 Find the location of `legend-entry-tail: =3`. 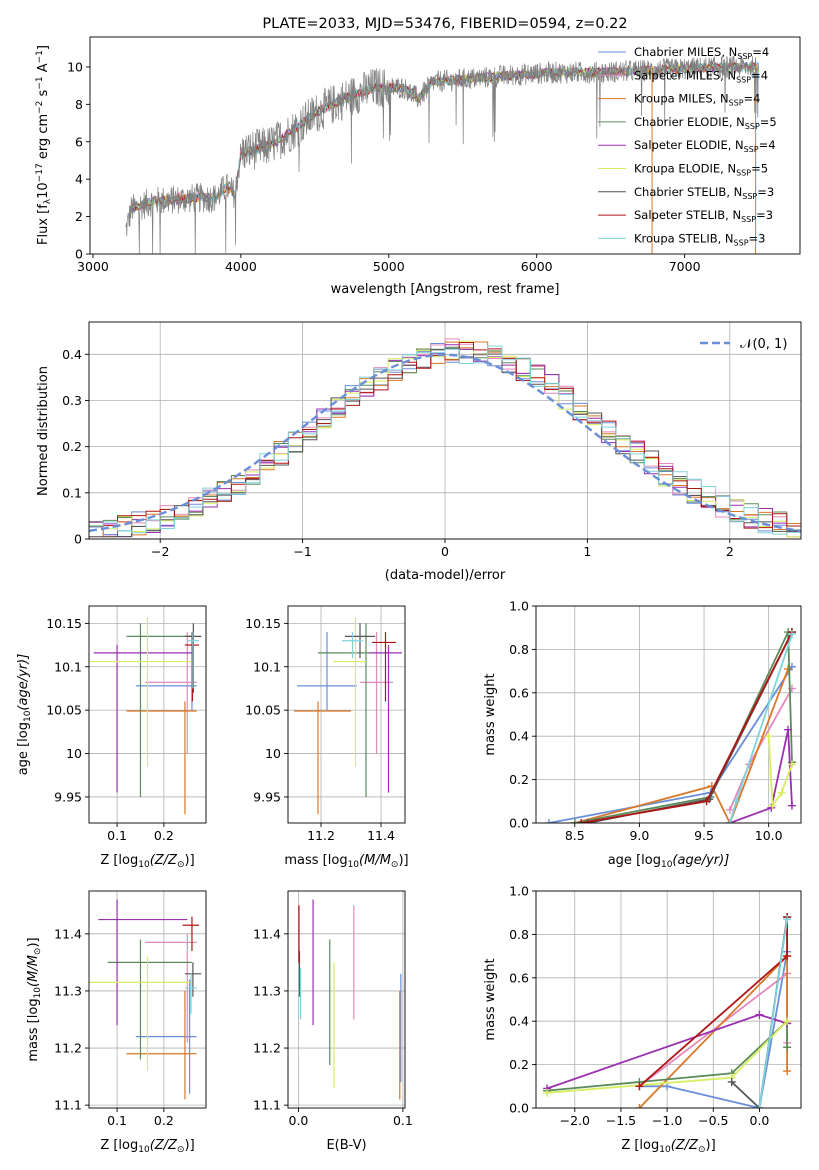

legend-entry-tail: =3 is located at coordinates (765, 192).